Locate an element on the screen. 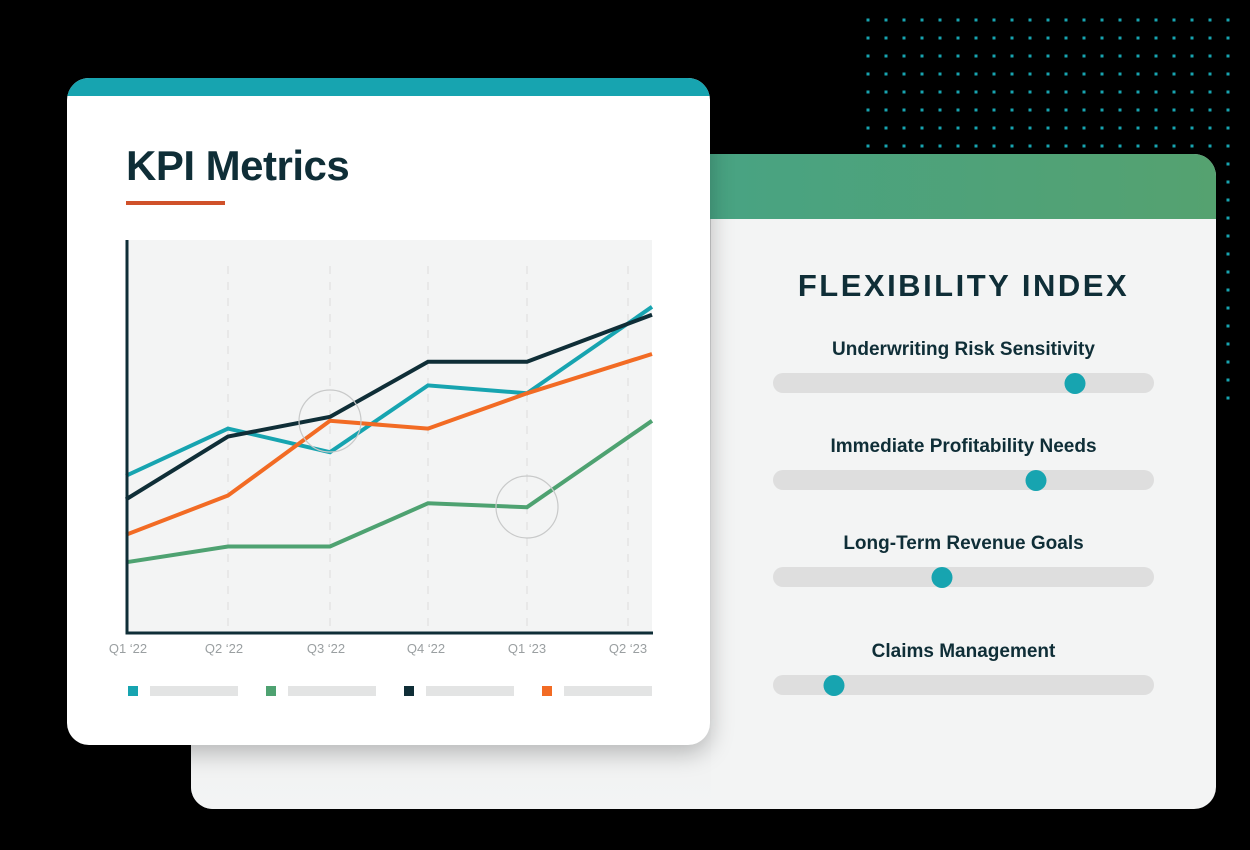 The image size is (1250, 850). title-underline is located at coordinates (175, 203).